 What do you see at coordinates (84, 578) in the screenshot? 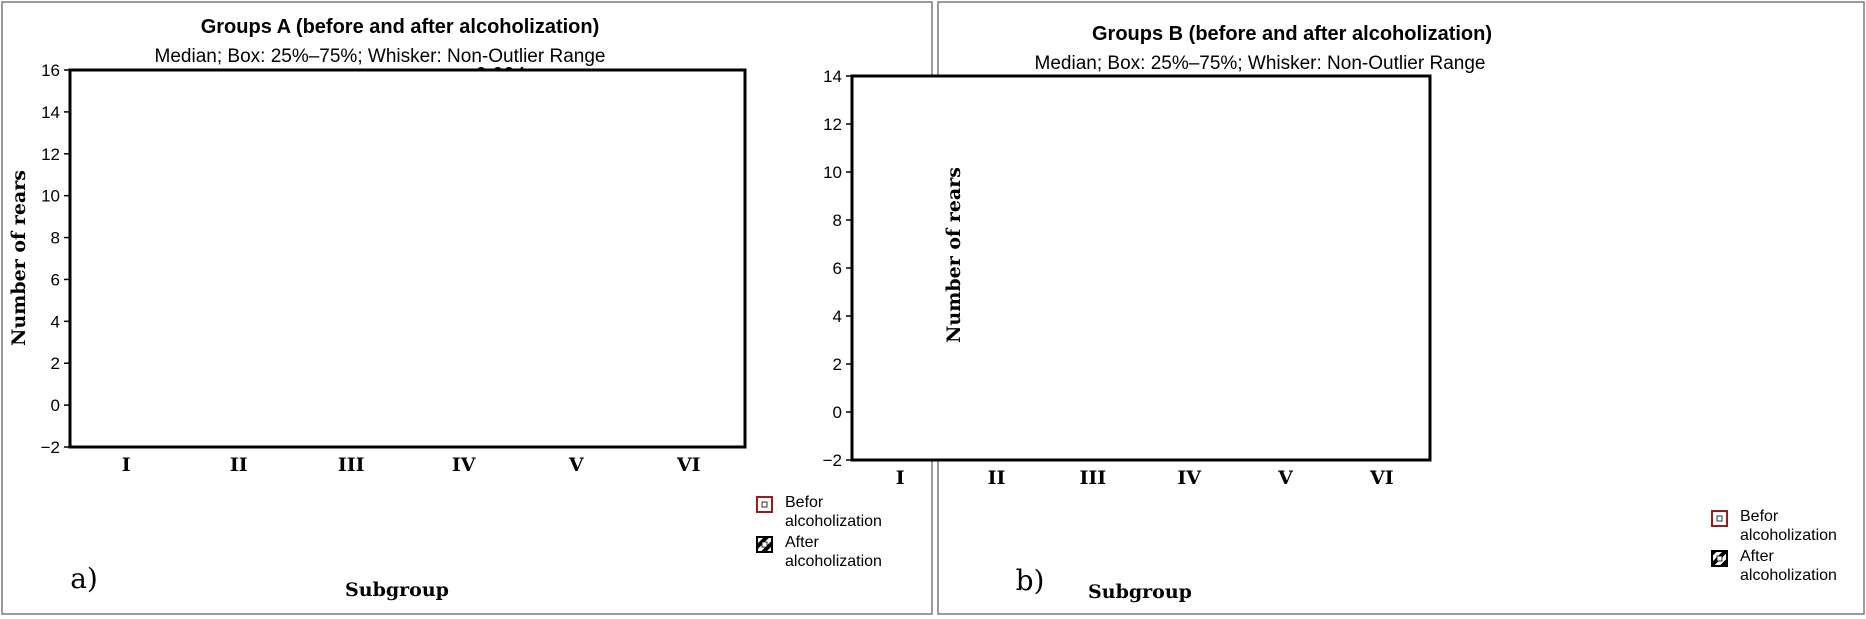
I see `panel-label: a)` at bounding box center [84, 578].